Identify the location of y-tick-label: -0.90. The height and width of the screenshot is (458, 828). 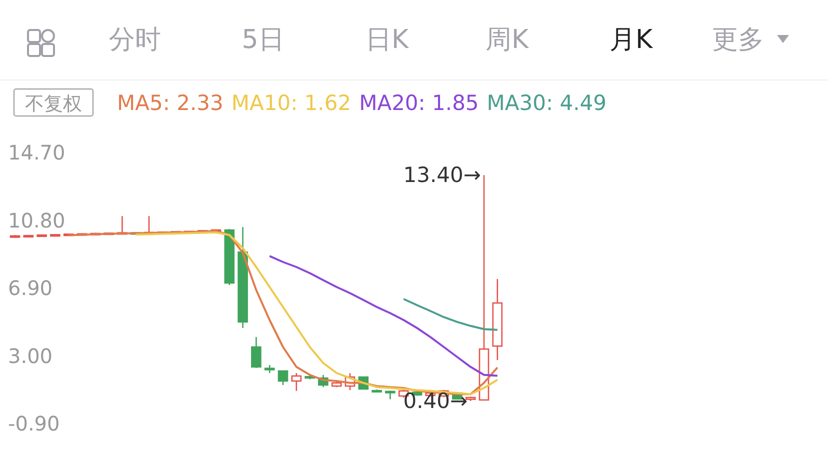
(34, 424).